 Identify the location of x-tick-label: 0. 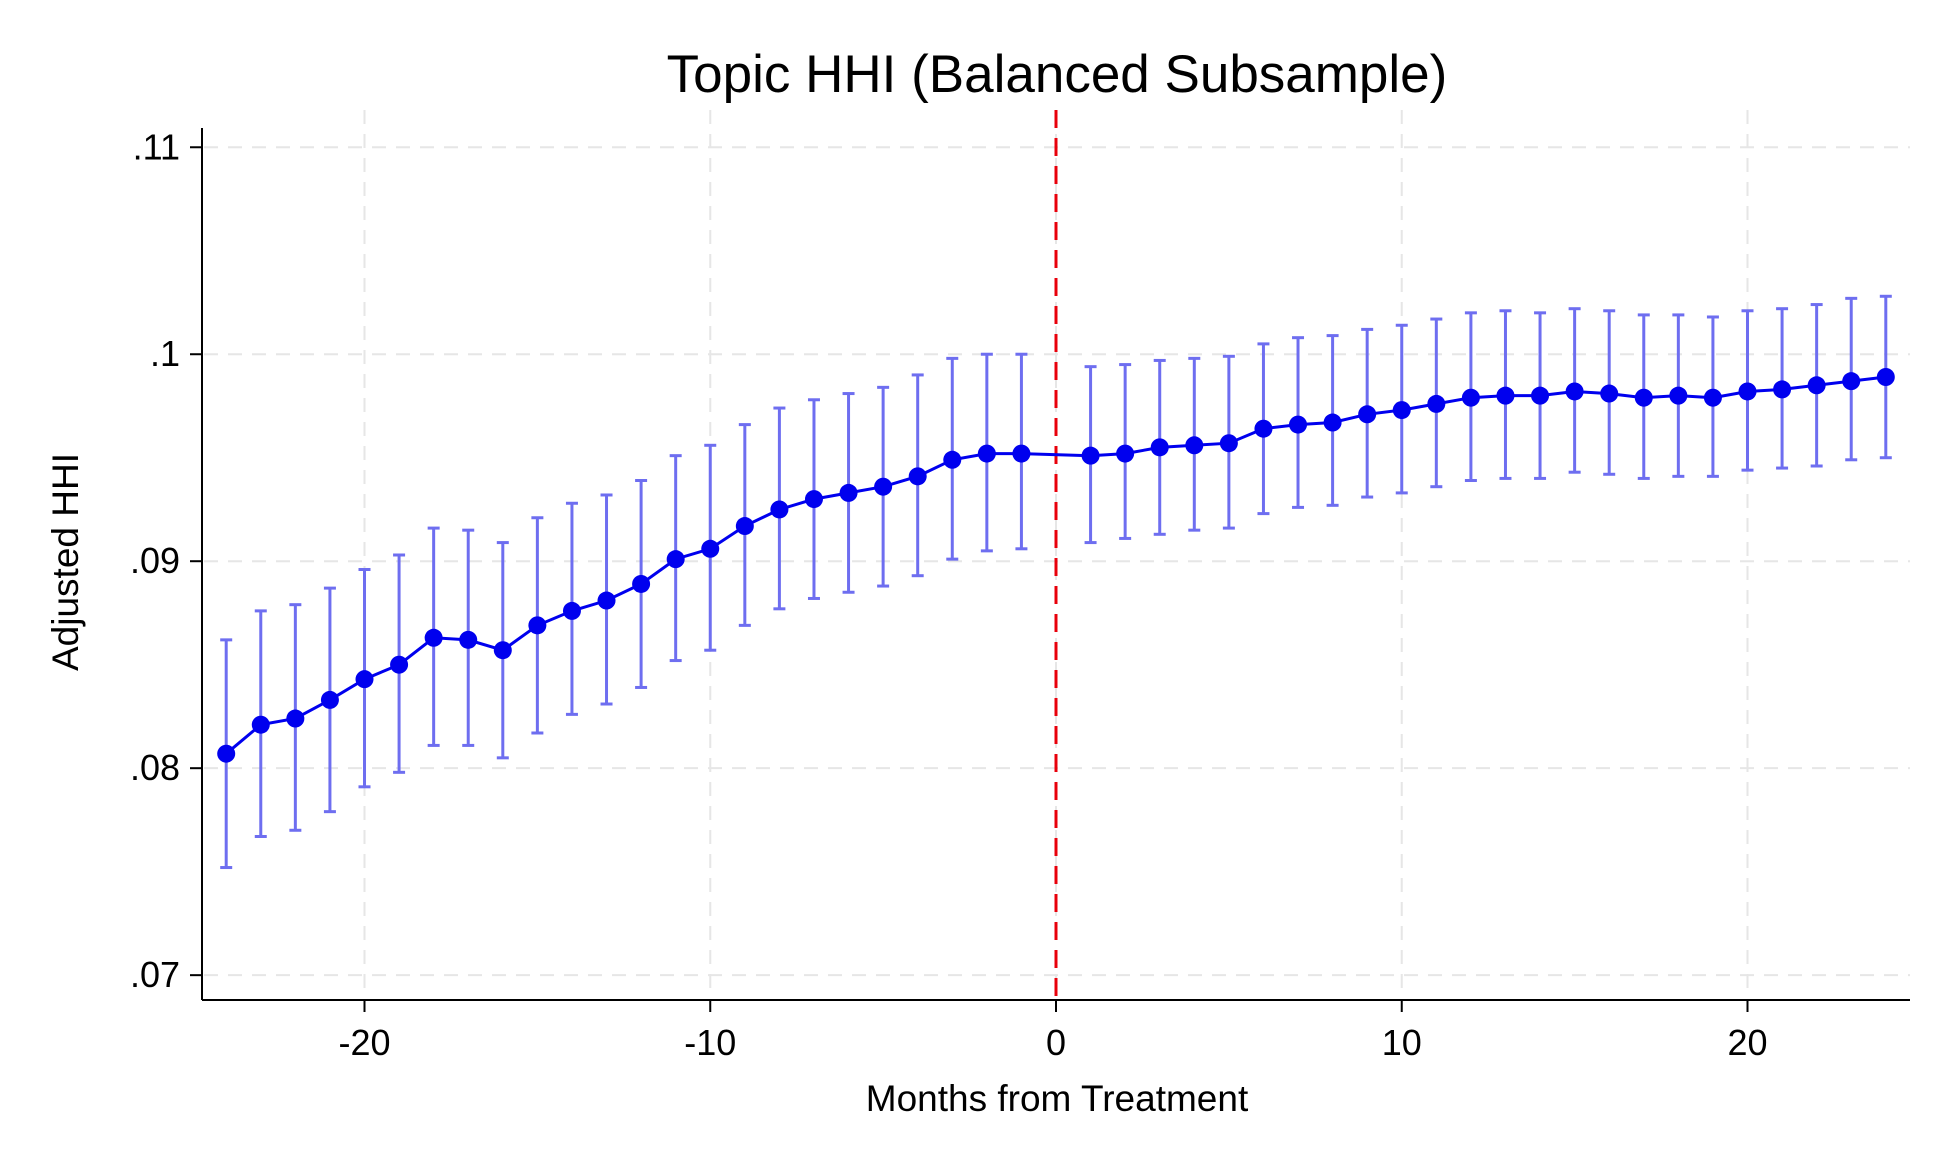
(1056, 1042).